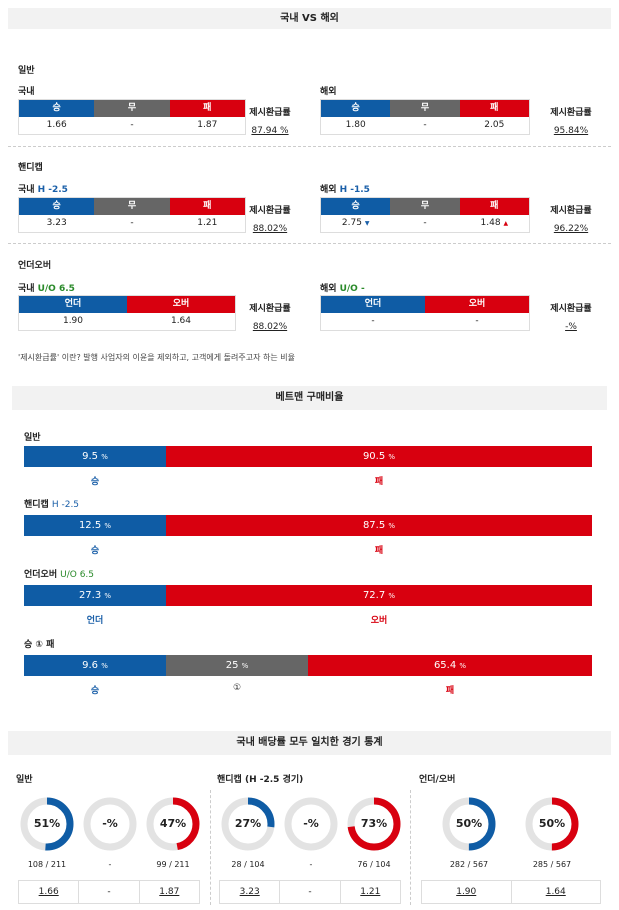  Describe the element at coordinates (232, 665) in the screenshot. I see `segment-value: 25` at that location.